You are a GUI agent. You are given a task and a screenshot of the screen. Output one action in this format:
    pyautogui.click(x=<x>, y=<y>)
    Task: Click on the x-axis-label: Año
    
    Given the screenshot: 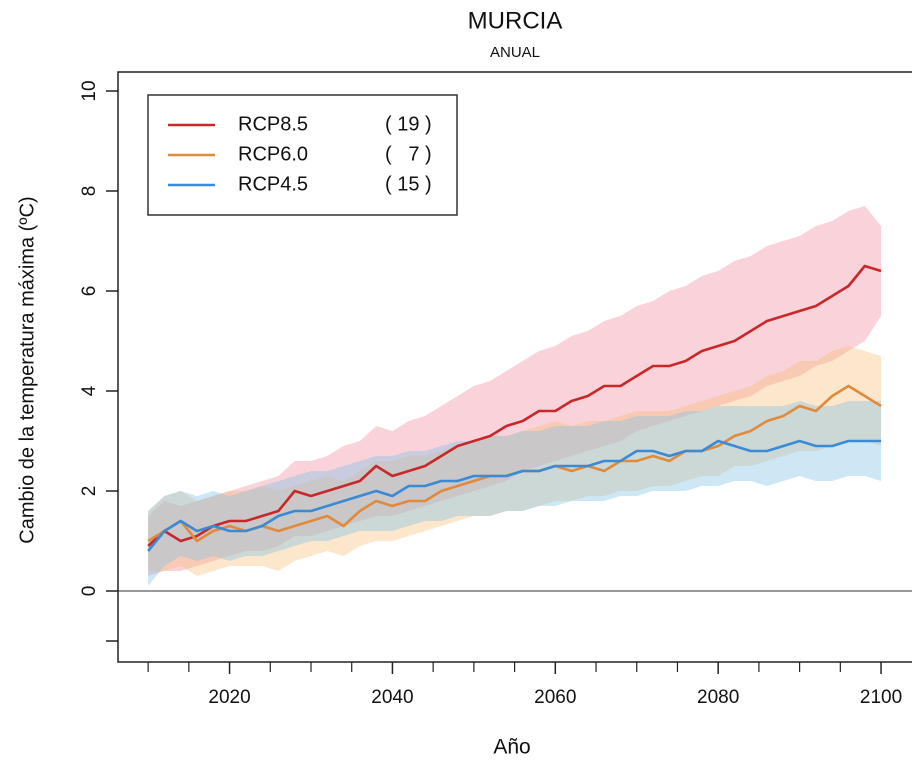 What is the action you would take?
    pyautogui.click(x=511, y=747)
    